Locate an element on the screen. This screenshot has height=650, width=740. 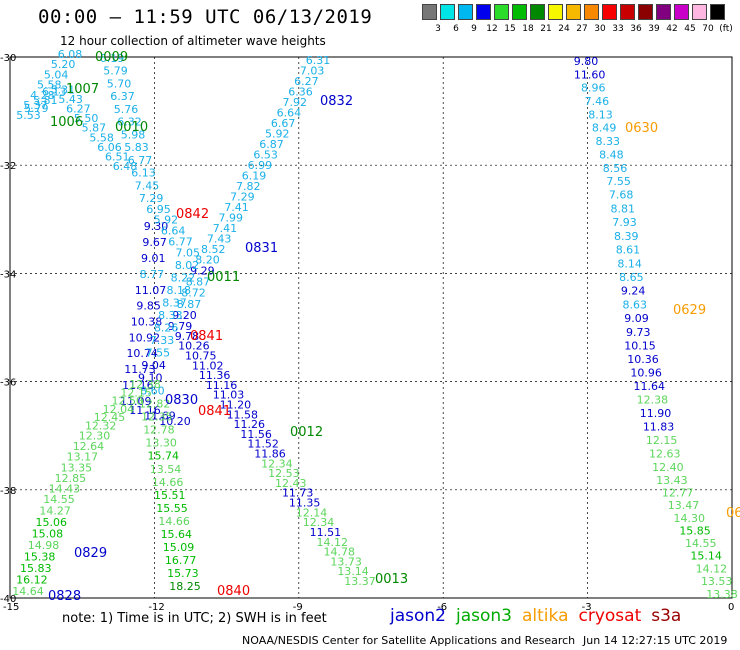
swh-value: 7.45 is located at coordinates (147, 185).